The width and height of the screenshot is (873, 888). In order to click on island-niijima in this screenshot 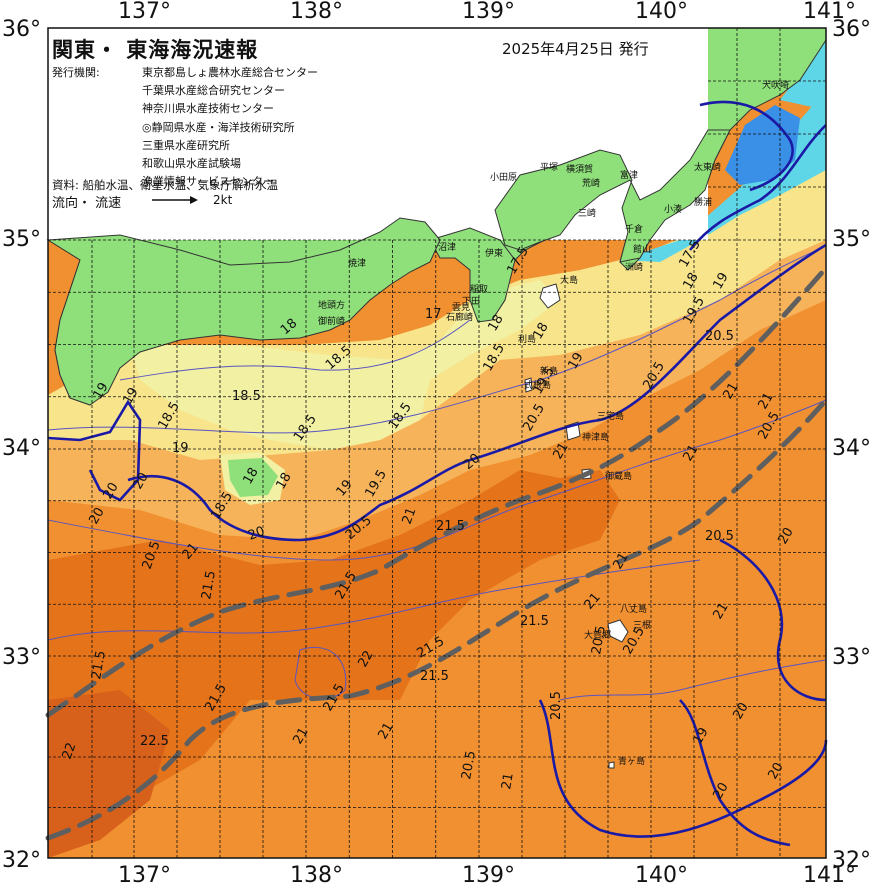, I will do `click(528, 385)`.